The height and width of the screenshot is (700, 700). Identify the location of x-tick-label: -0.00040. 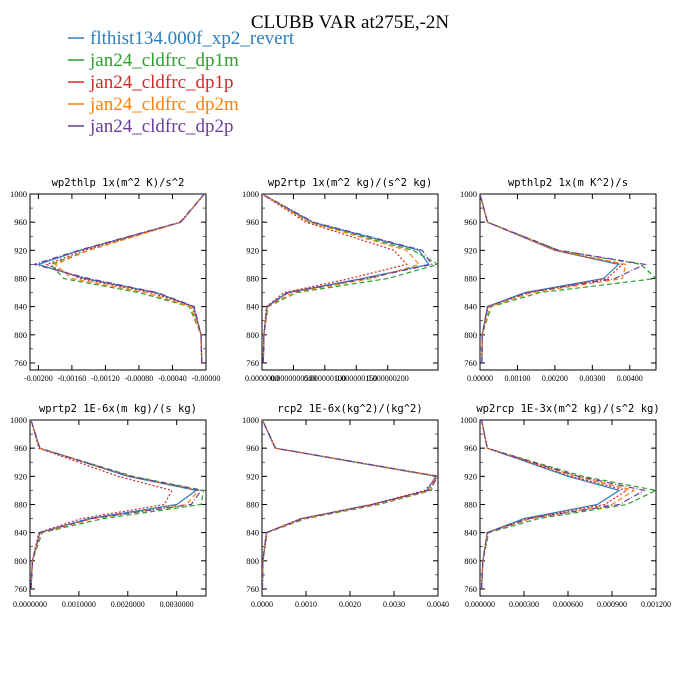
(172, 378).